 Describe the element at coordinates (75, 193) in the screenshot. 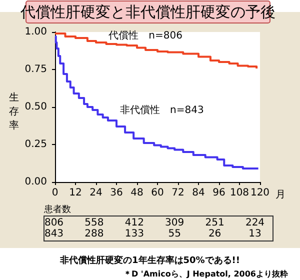

I see `x-tick-label: 12` at that location.